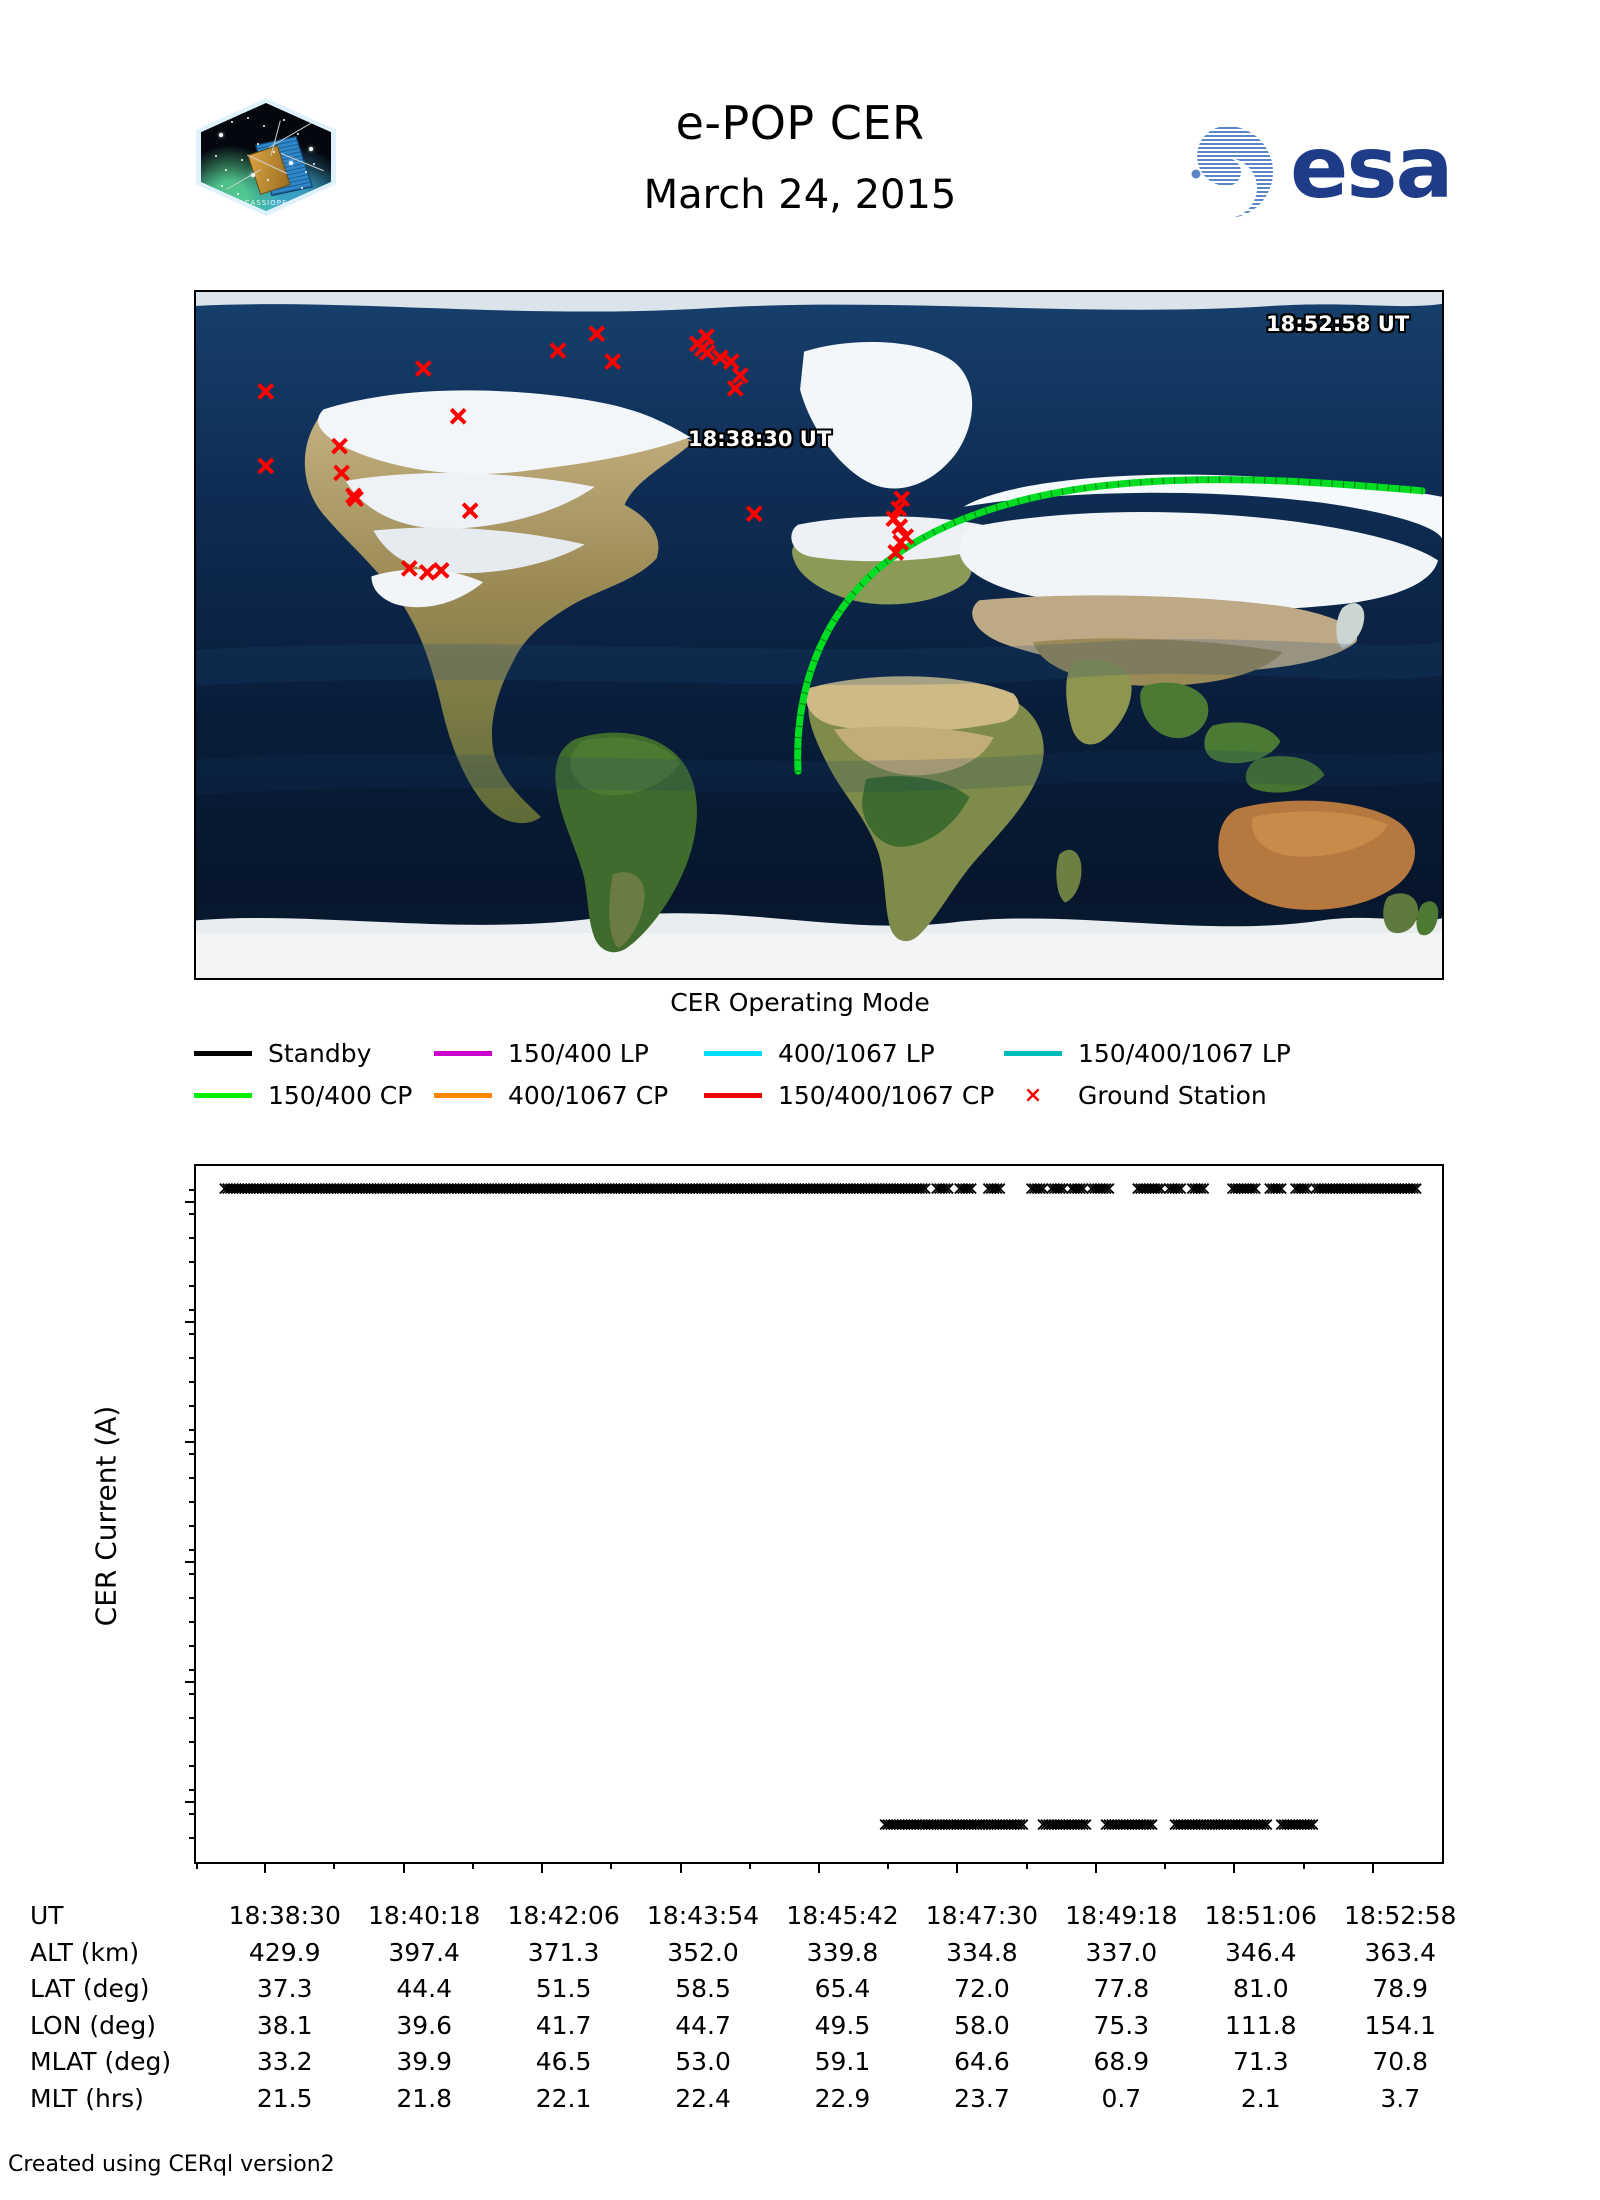 The width and height of the screenshot is (1600, 2200). What do you see at coordinates (190, 1682) in the screenshot?
I see `y-axis-tick` at bounding box center [190, 1682].